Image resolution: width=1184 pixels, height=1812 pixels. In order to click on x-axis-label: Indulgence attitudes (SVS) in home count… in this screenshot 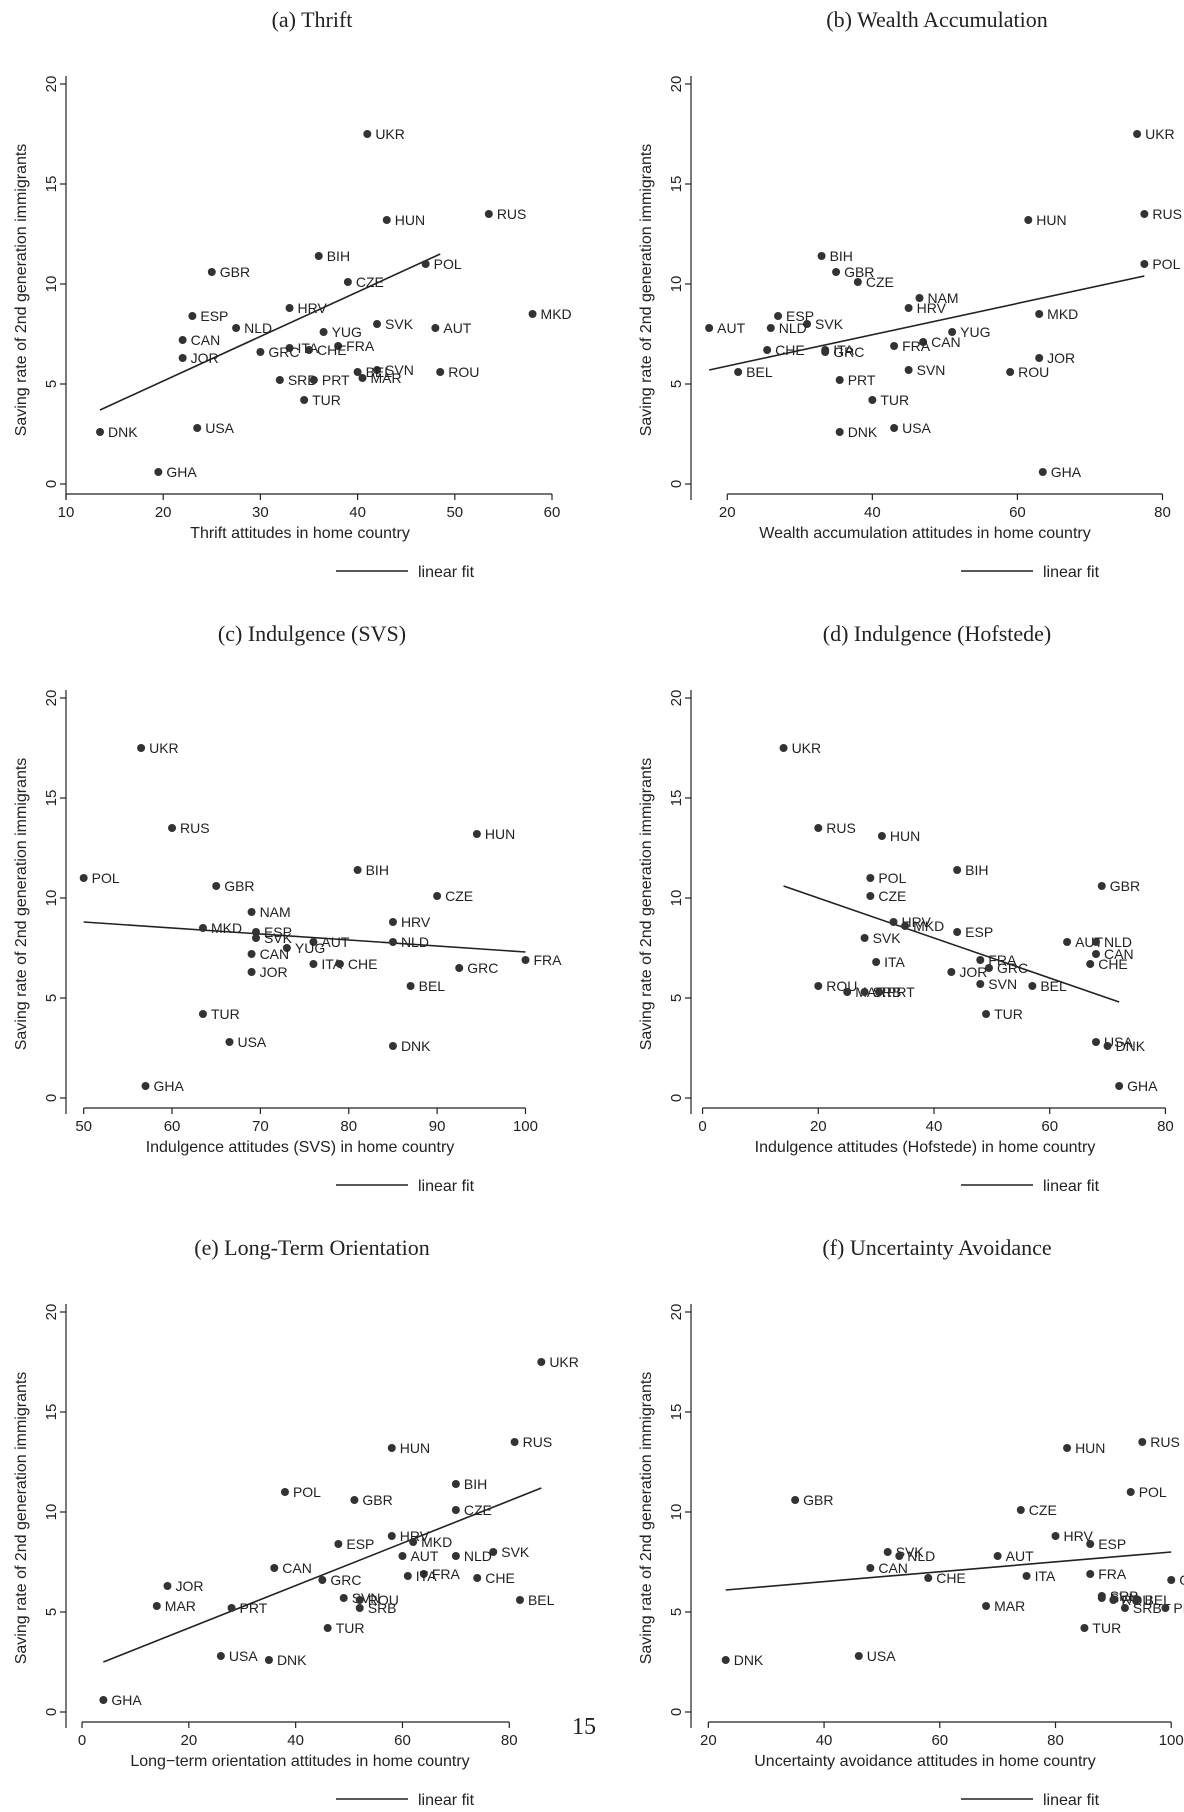, I will do `click(300, 1147)`.